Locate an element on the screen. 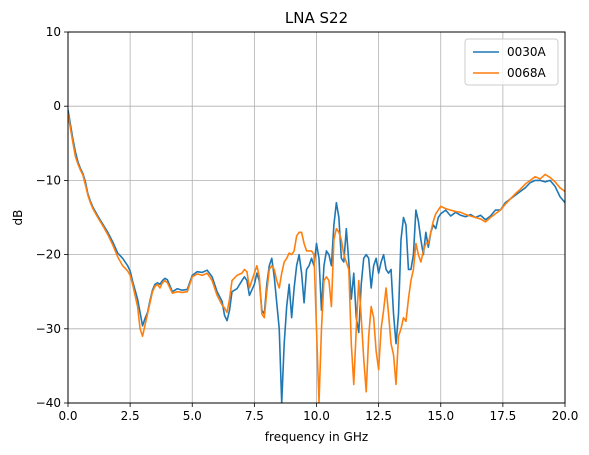 The height and width of the screenshot is (455, 589). chart-title: LNA S22 is located at coordinates (316, 18).